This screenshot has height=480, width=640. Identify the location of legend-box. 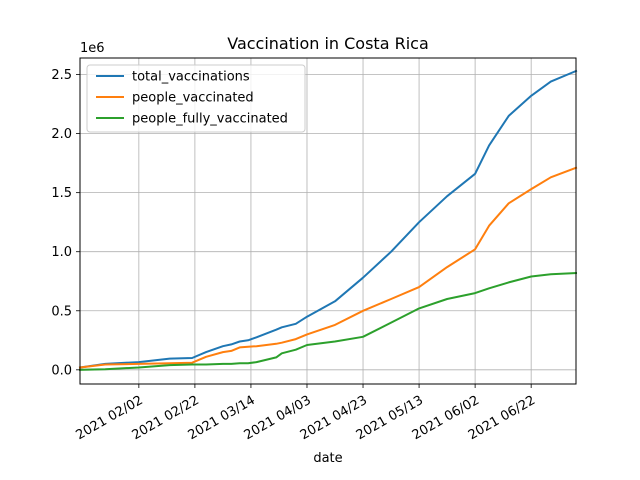
(196, 98).